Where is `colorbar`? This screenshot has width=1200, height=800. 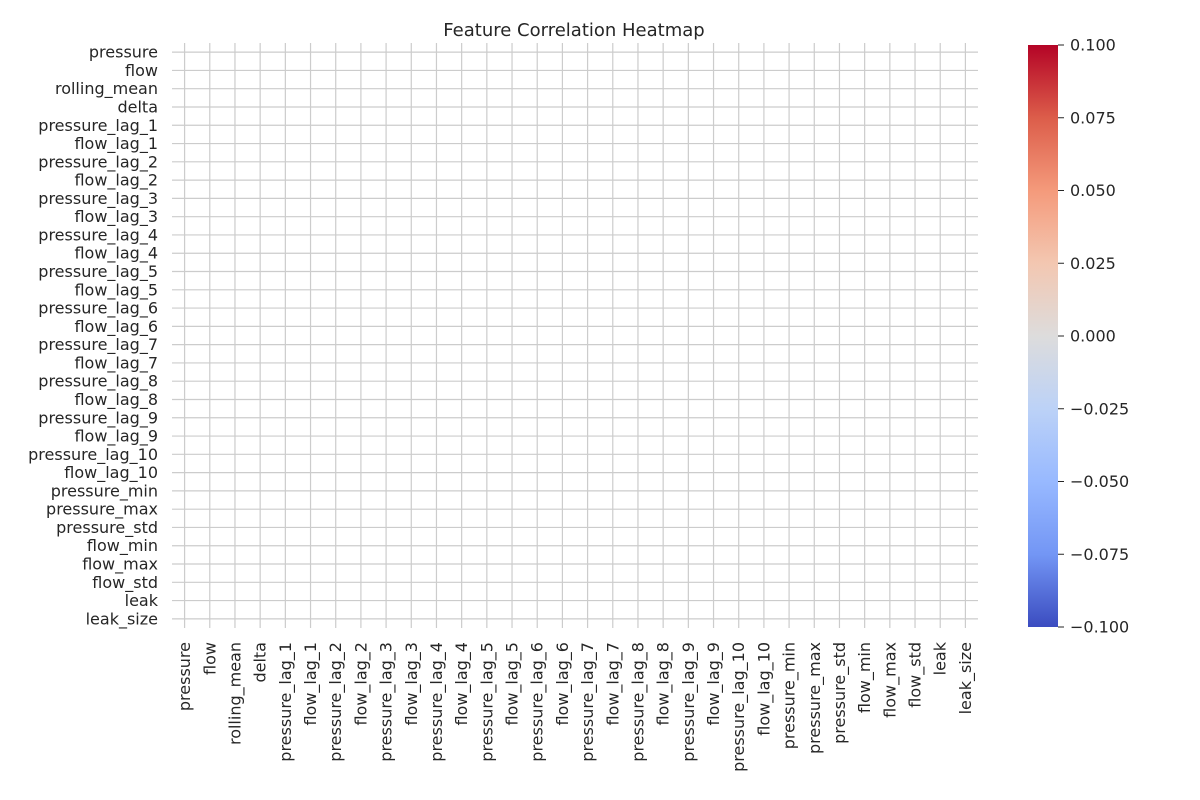
colorbar is located at coordinates (1043, 336).